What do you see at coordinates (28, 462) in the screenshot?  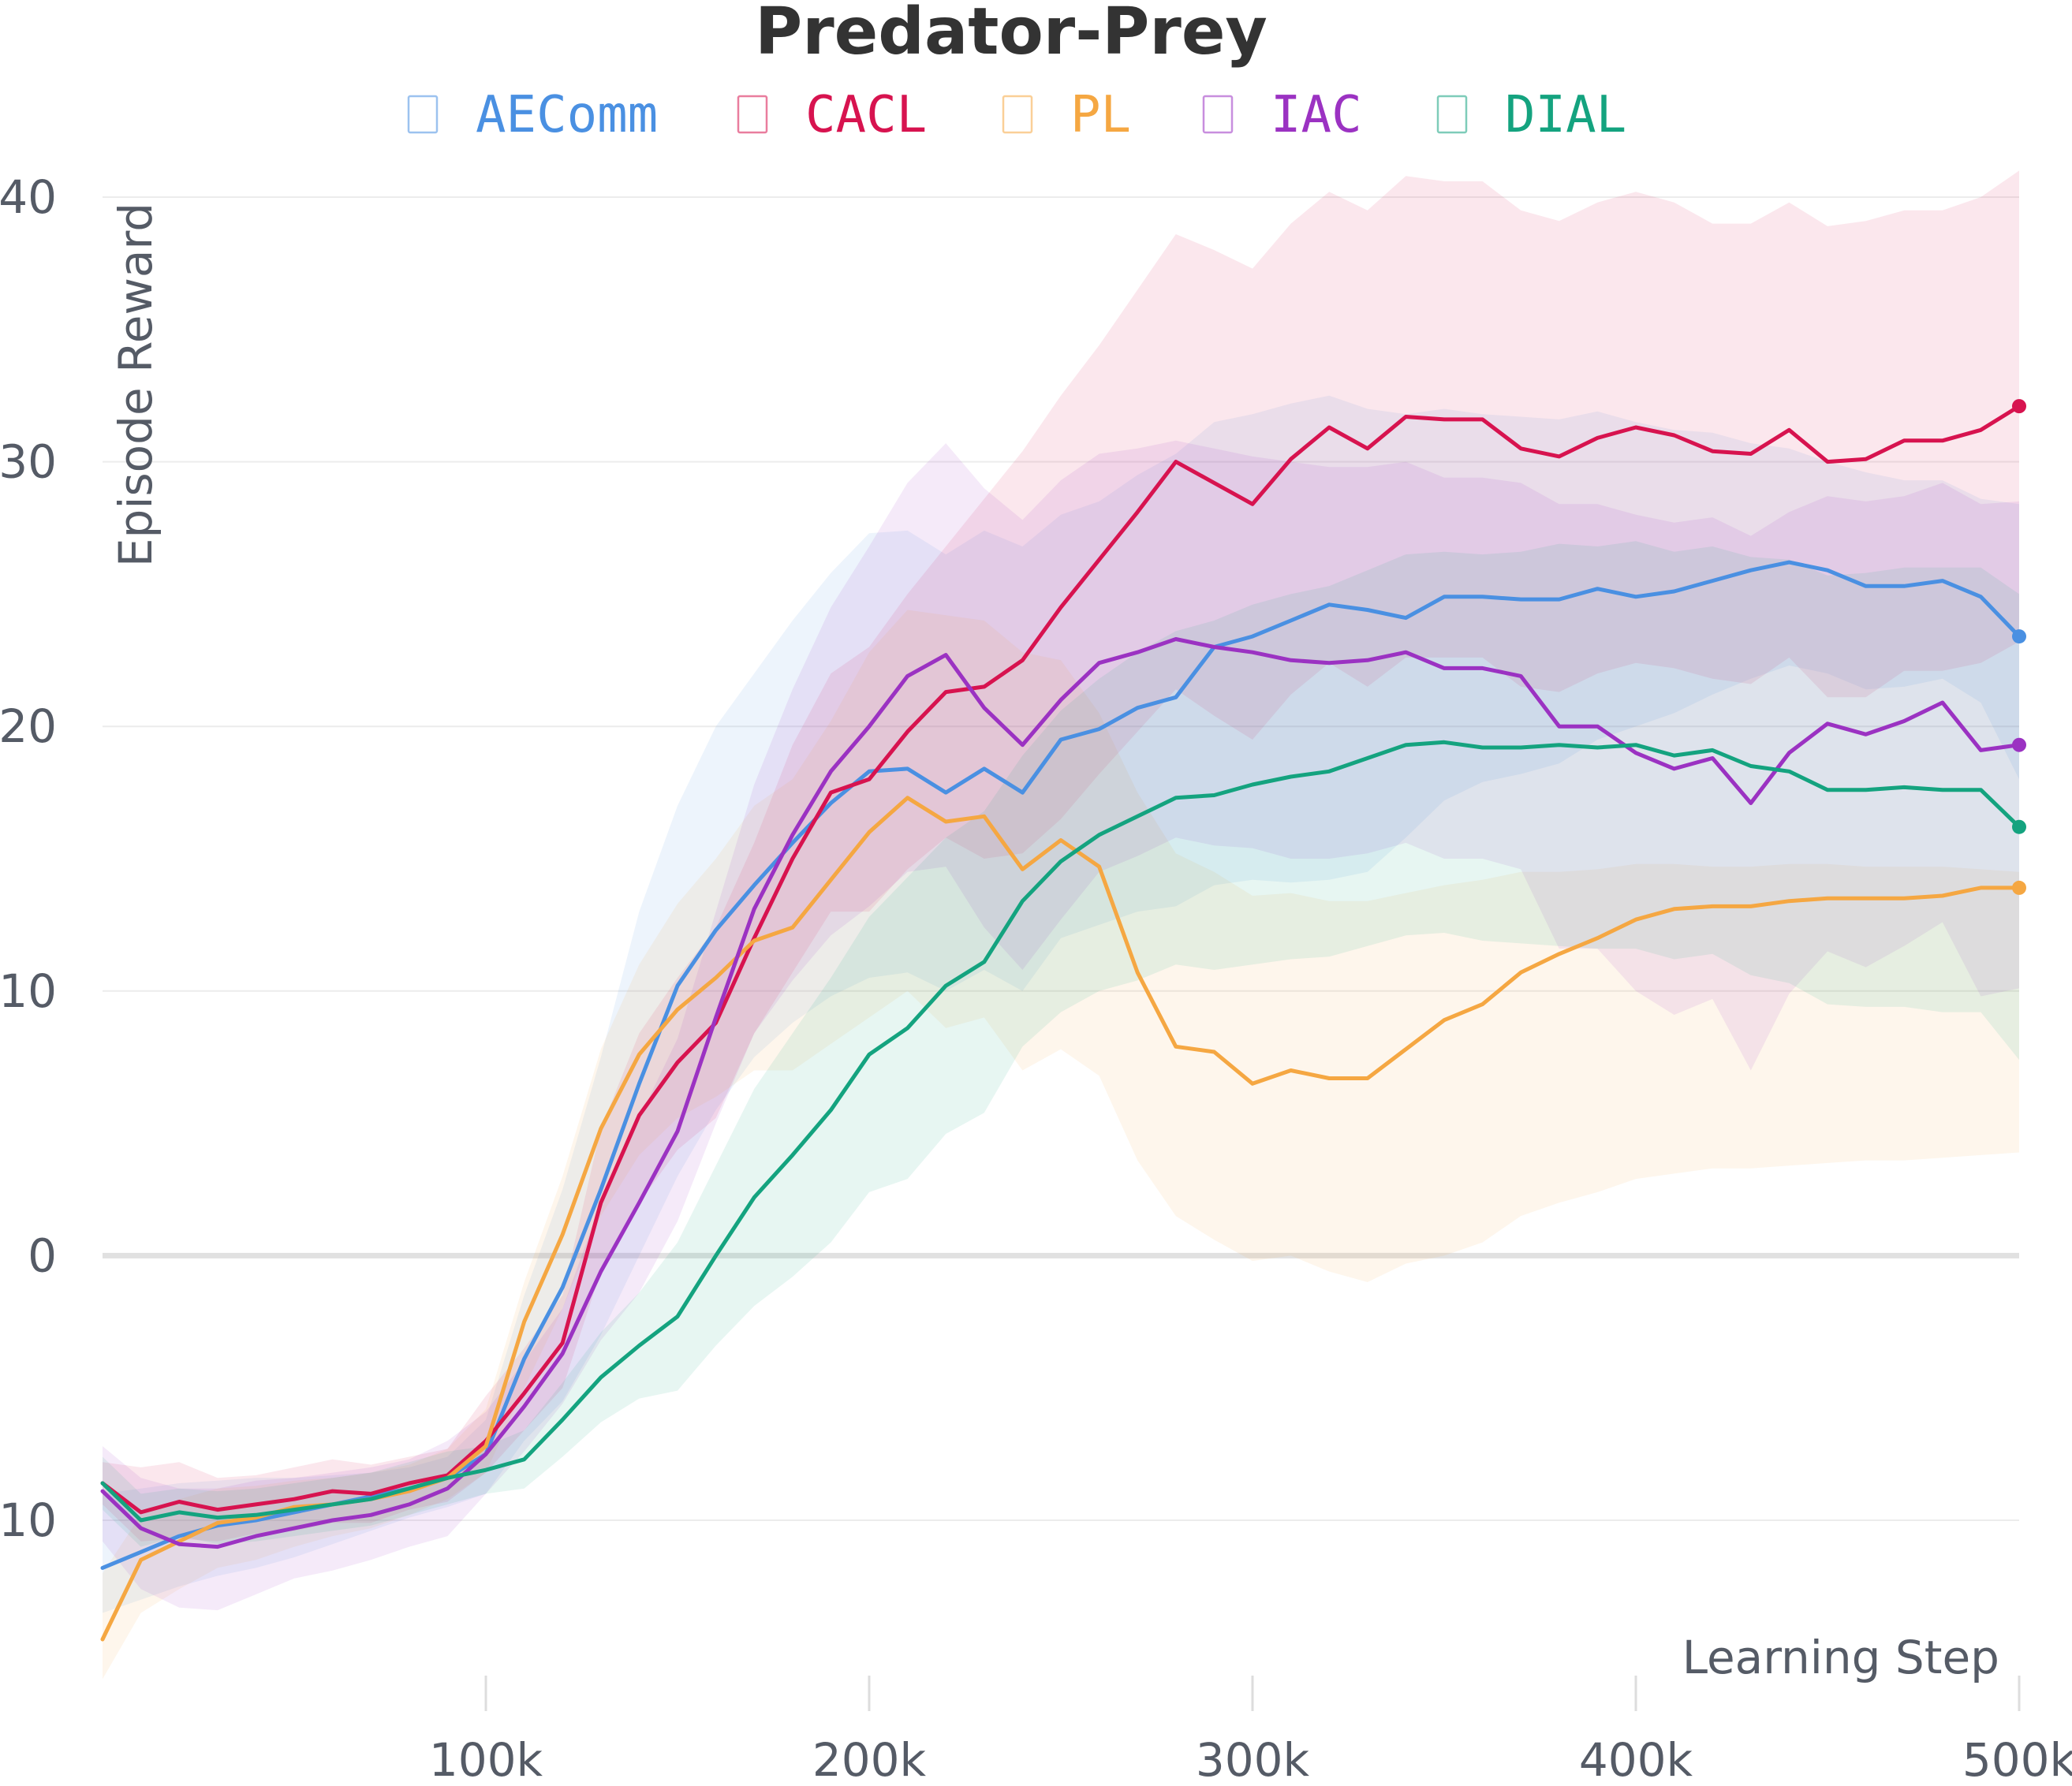 I see `y-tick-label: 30` at bounding box center [28, 462].